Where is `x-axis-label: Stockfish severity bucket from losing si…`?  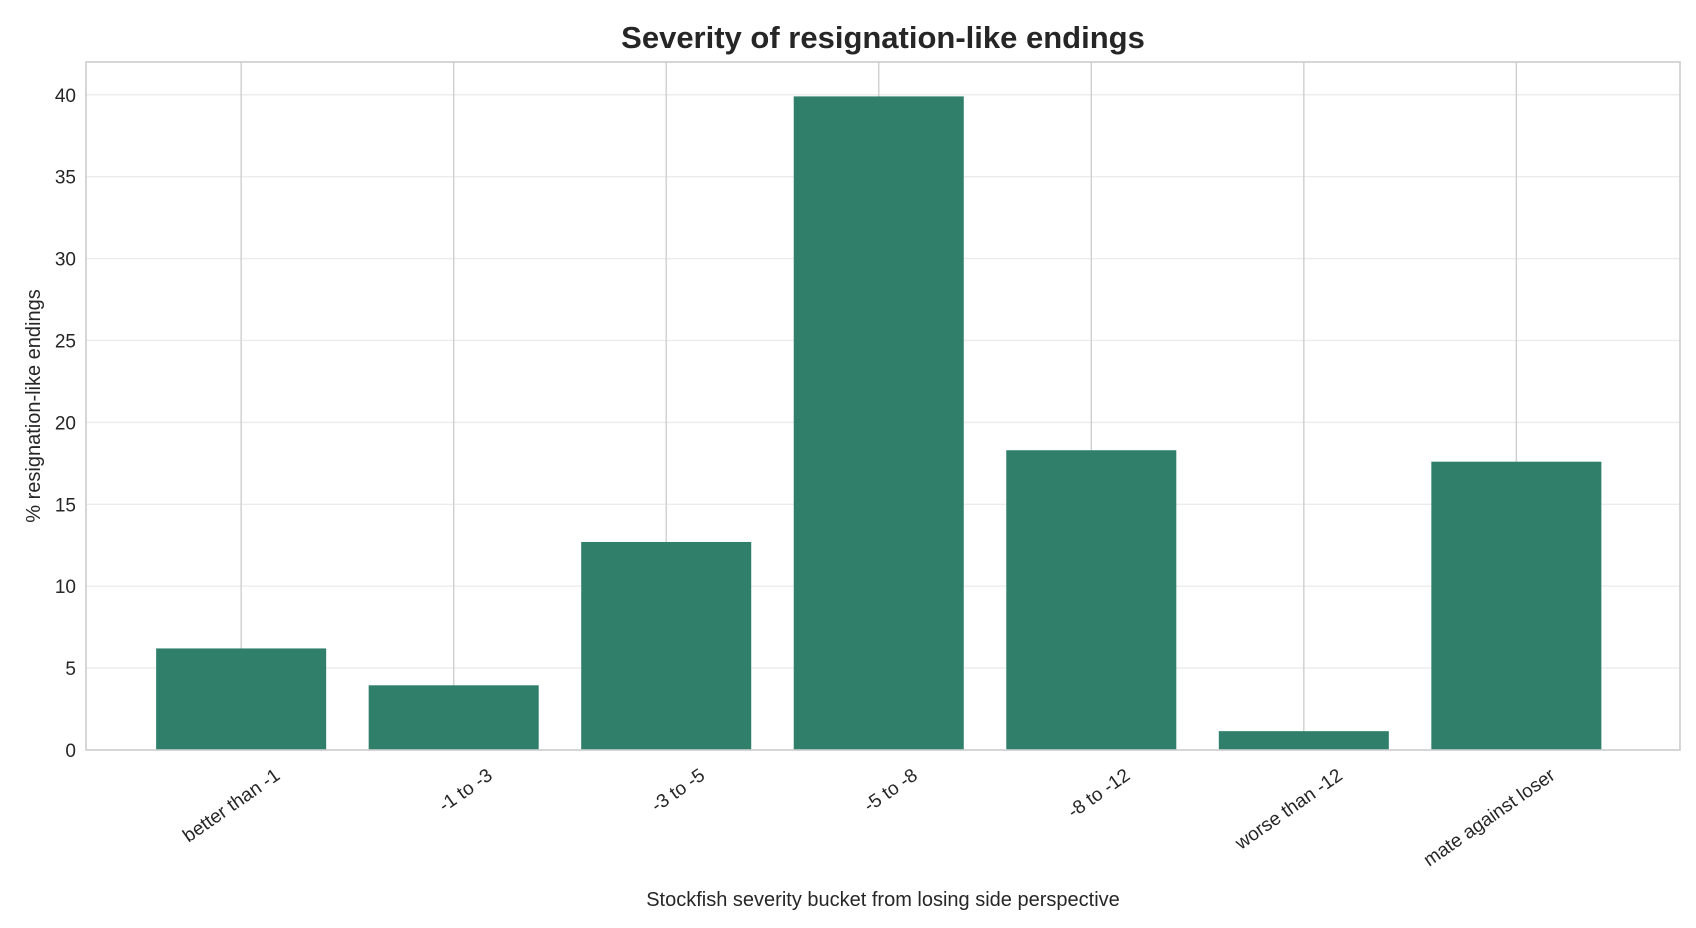 x-axis-label: Stockfish severity bucket from losing si… is located at coordinates (883, 900).